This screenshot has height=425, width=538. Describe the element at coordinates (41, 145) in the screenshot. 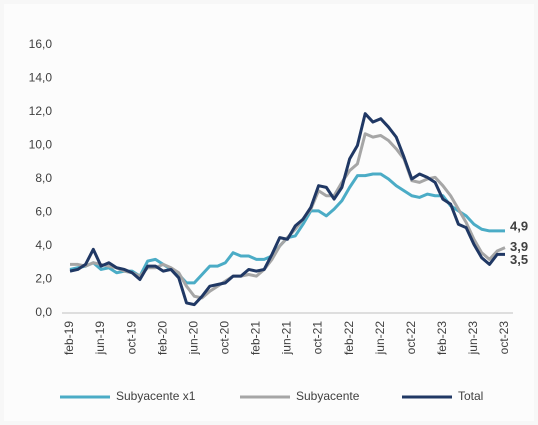

I see `y-tick-label: 10,0` at that location.